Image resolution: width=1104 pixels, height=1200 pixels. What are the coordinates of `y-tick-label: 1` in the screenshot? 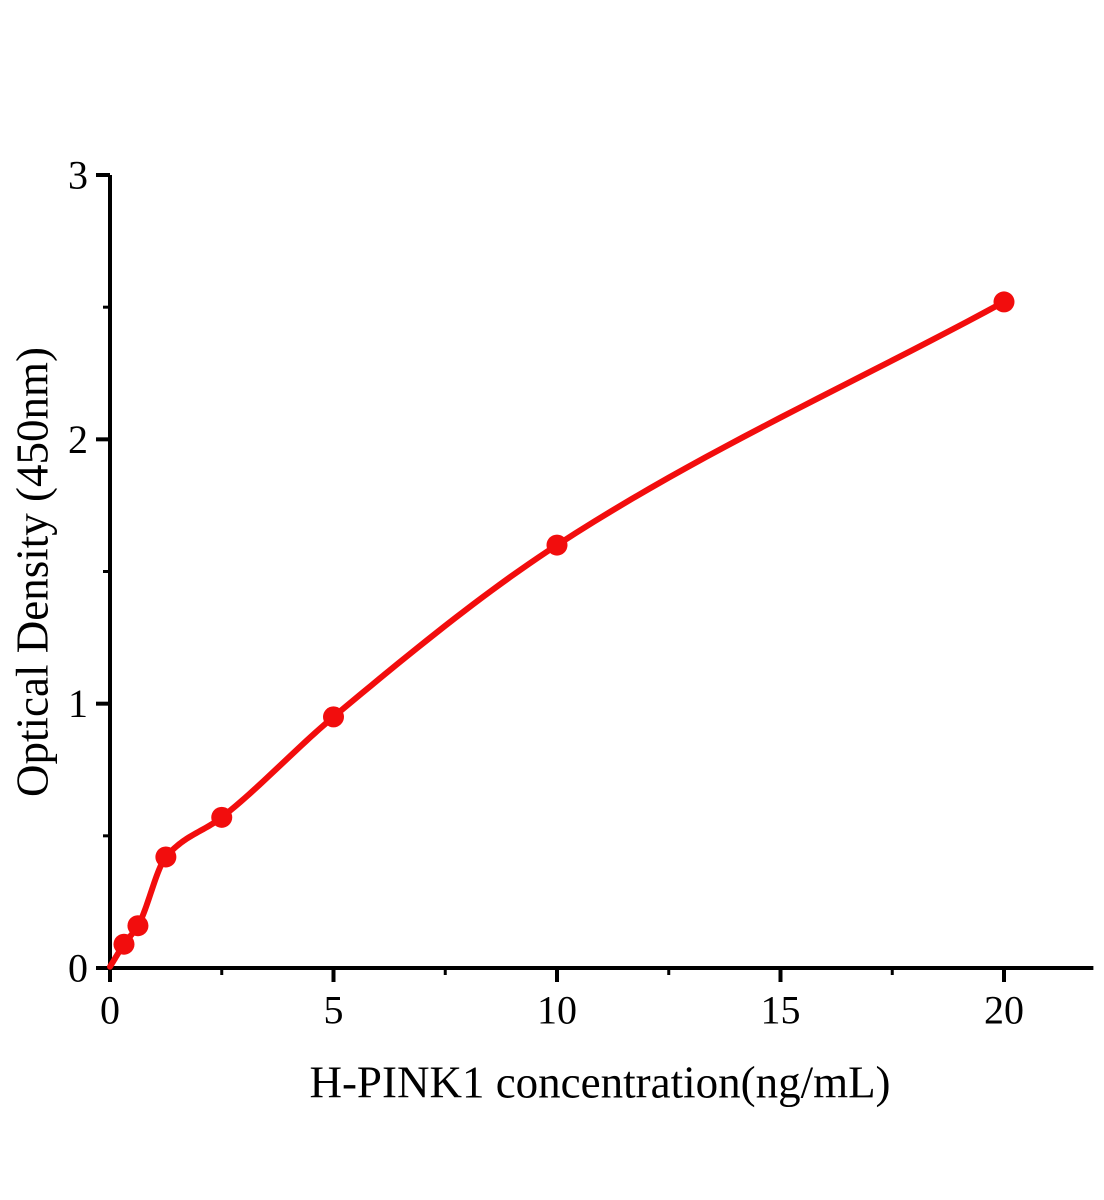 It's located at (78, 703).